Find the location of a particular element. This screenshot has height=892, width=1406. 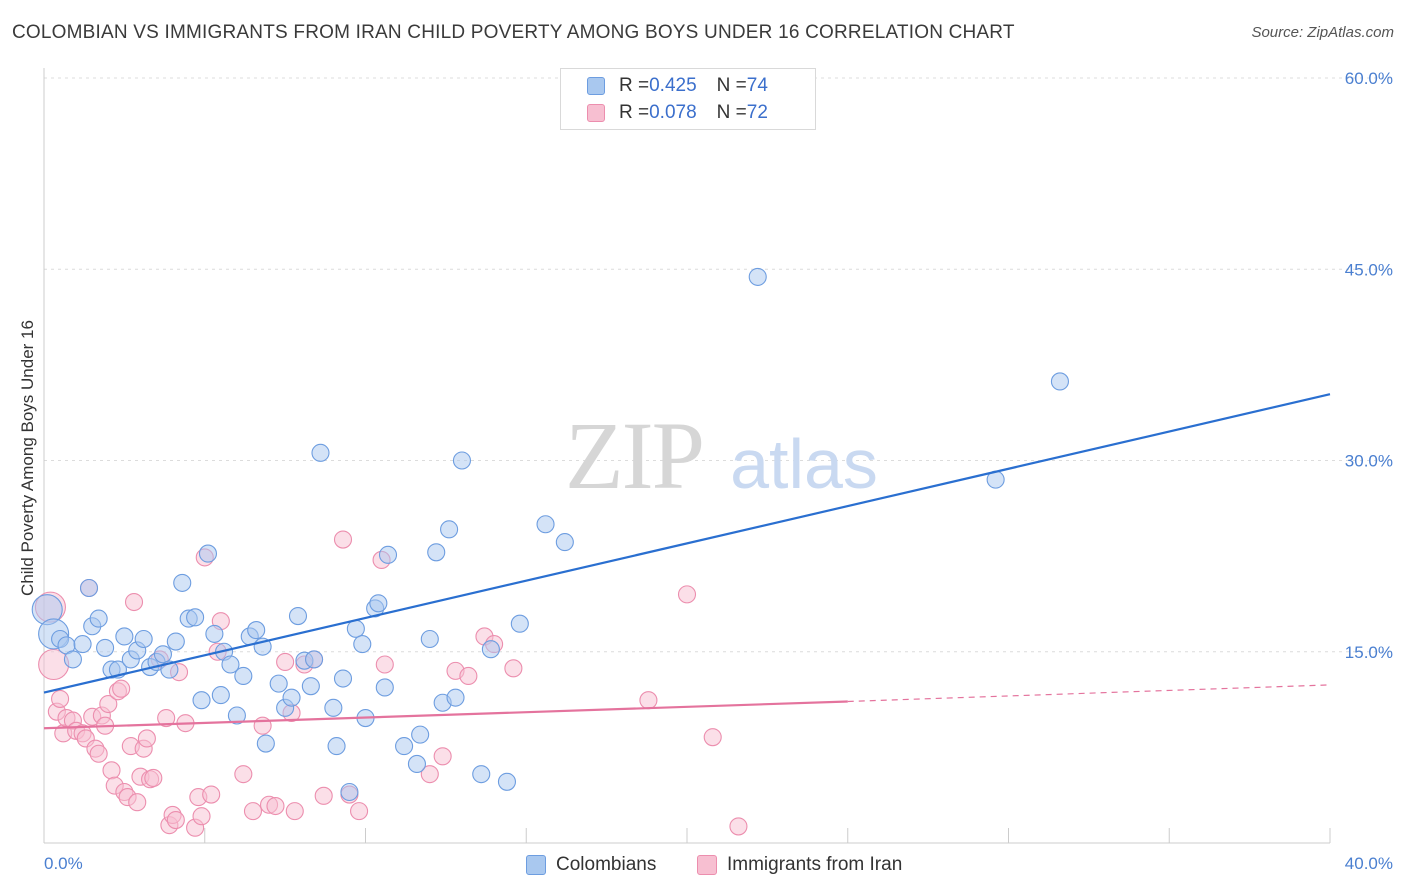

y-tick-label: 15.0% is located at coordinates (1369, 652).